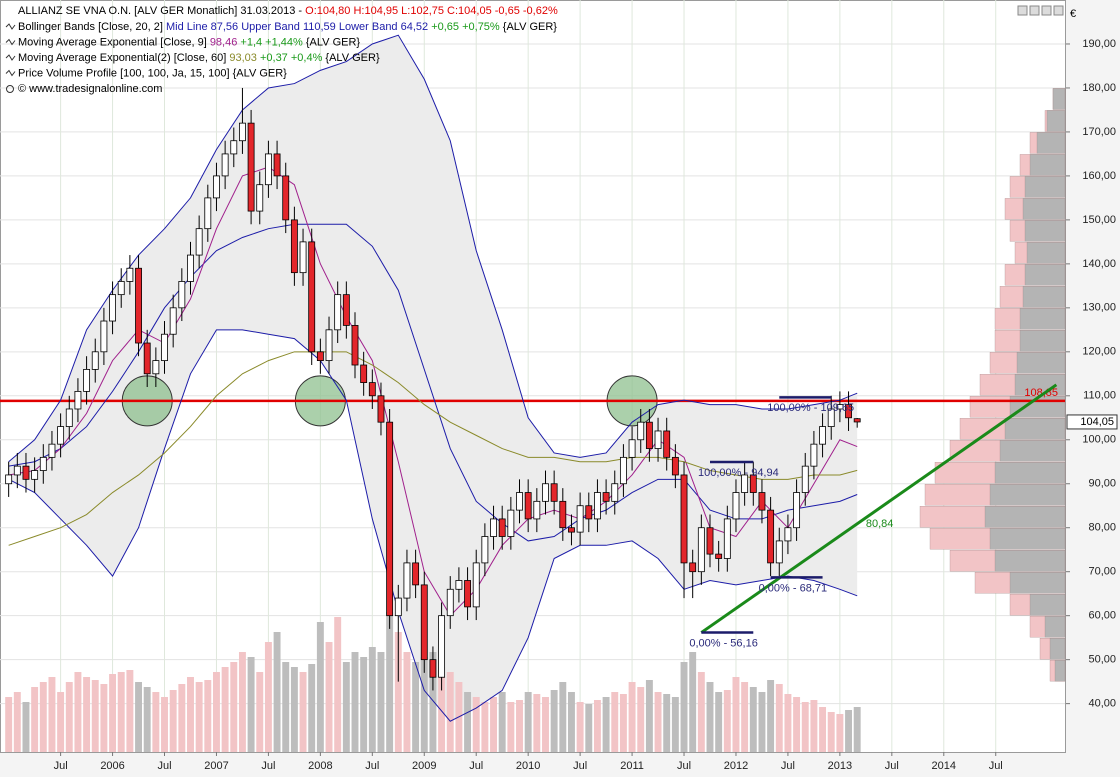 Image resolution: width=1120 pixels, height=777 pixels. Describe the element at coordinates (738, 473) in the screenshot. I see `fib-label: 100,00% - 94,94` at that location.